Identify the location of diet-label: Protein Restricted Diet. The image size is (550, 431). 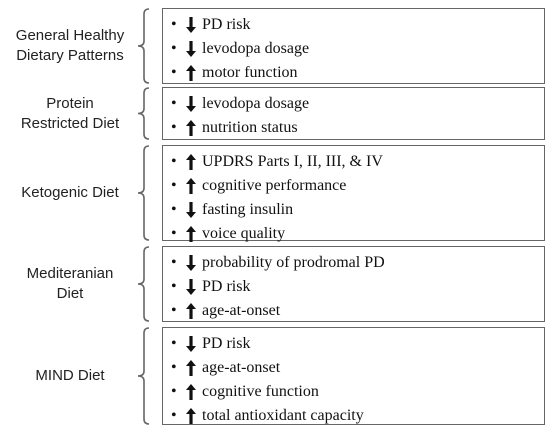
(70, 113).